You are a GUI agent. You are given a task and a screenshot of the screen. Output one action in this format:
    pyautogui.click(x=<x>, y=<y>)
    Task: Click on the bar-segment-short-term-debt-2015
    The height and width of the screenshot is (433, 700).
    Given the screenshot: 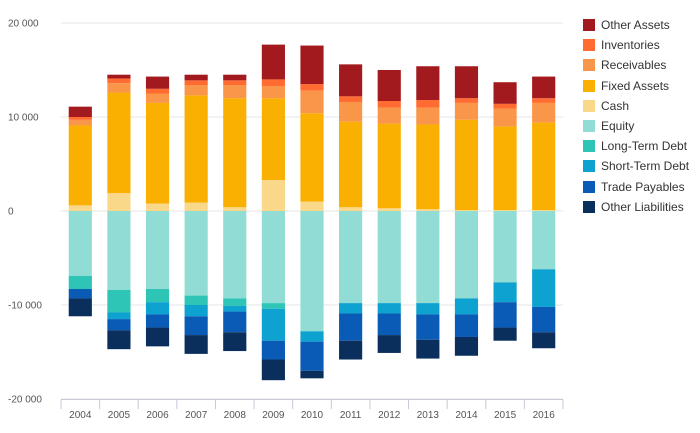 What is the action you would take?
    pyautogui.click(x=505, y=292)
    